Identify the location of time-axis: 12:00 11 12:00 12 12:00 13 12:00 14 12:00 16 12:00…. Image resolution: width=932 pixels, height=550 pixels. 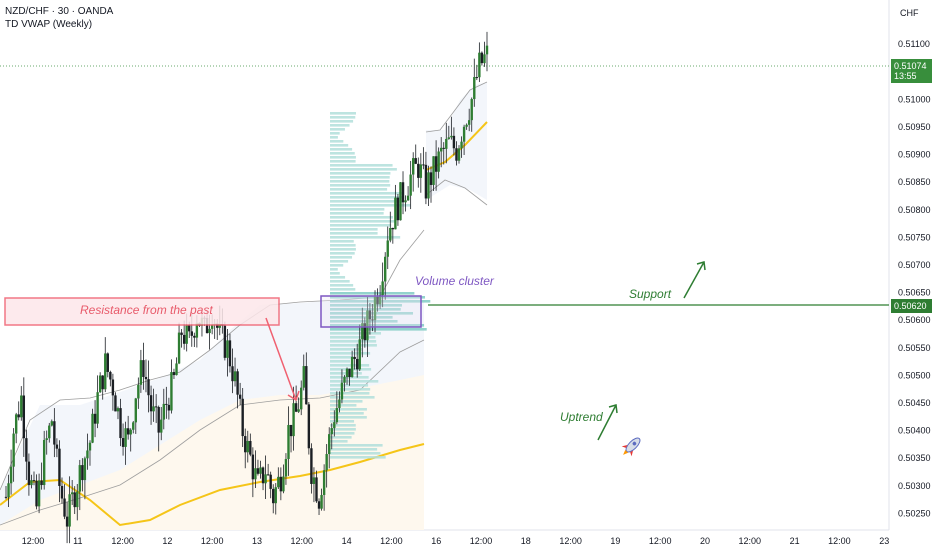
(455, 541).